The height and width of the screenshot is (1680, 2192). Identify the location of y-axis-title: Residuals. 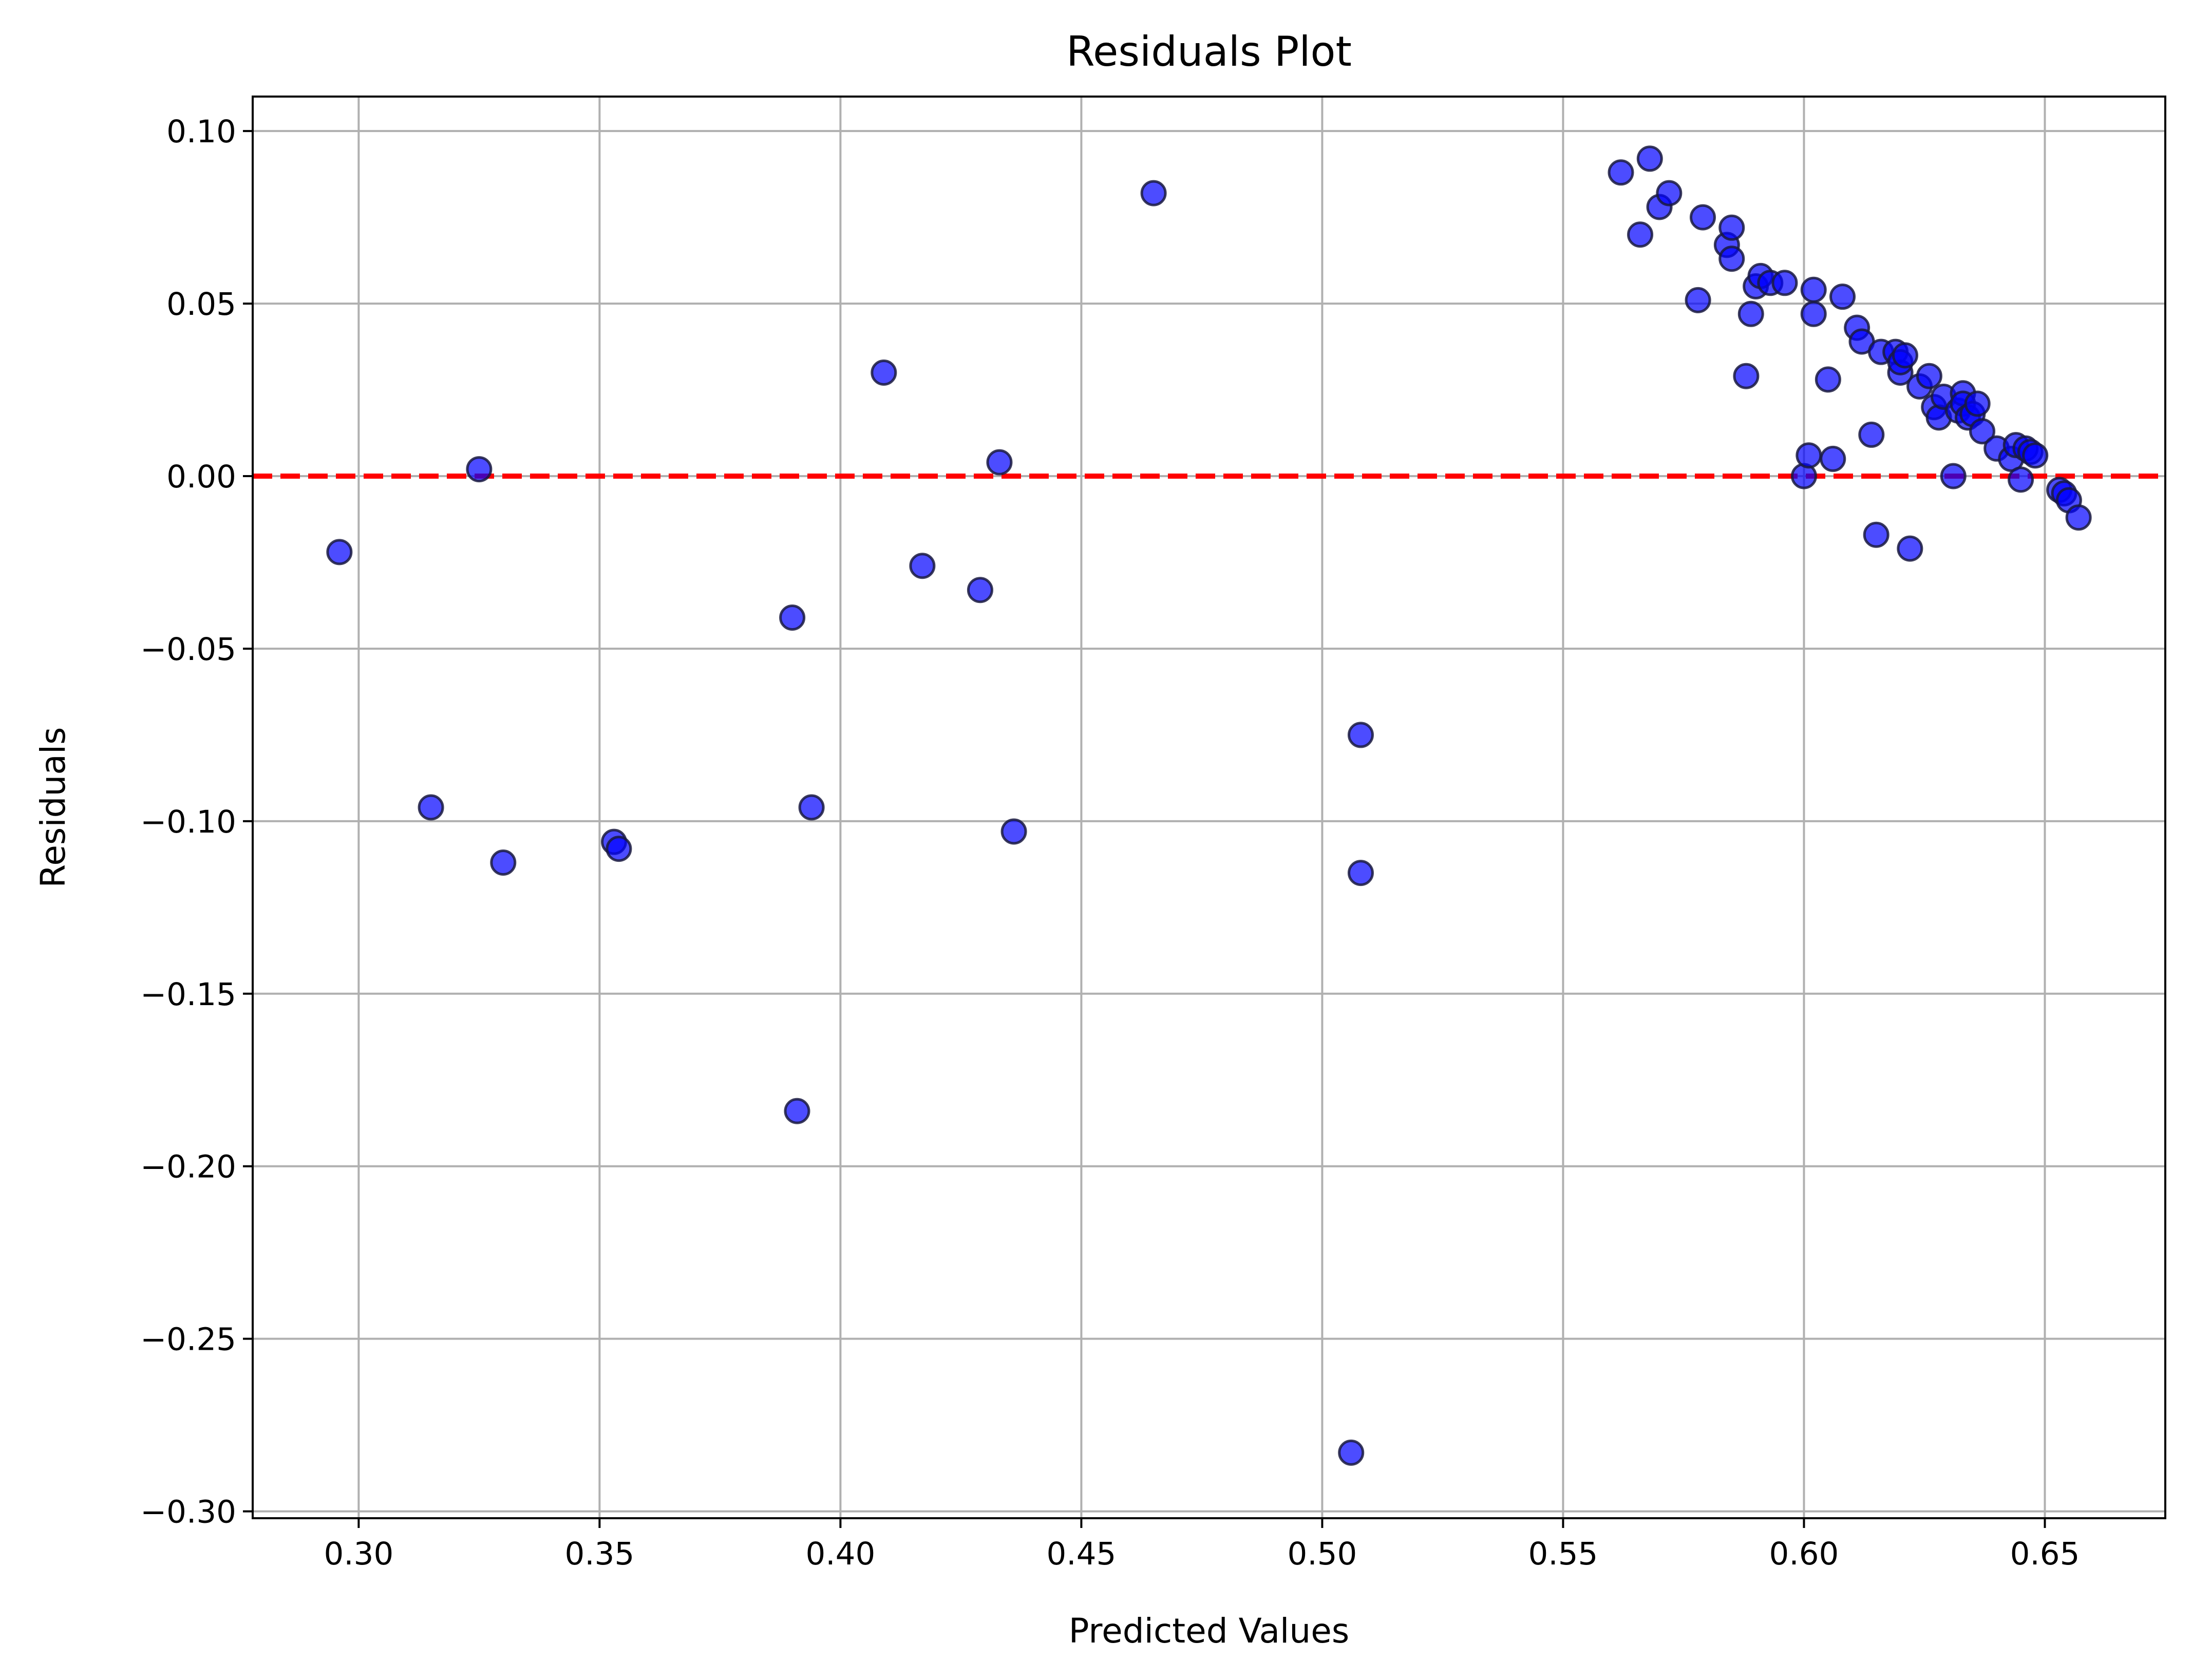
(53, 807).